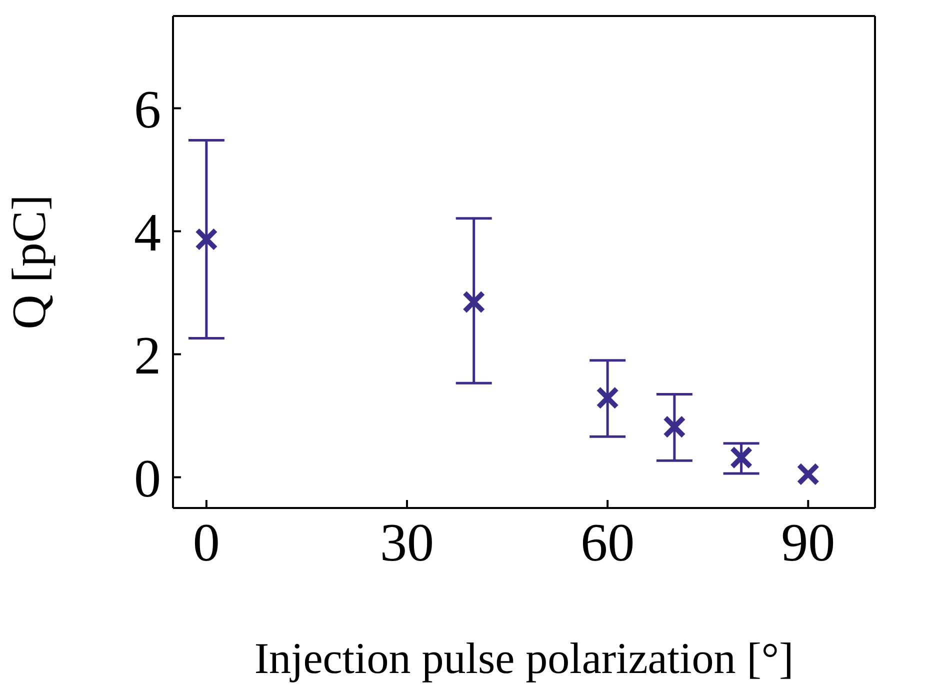  What do you see at coordinates (29, 262) in the screenshot?
I see `y-axis-title: Q [pC]` at bounding box center [29, 262].